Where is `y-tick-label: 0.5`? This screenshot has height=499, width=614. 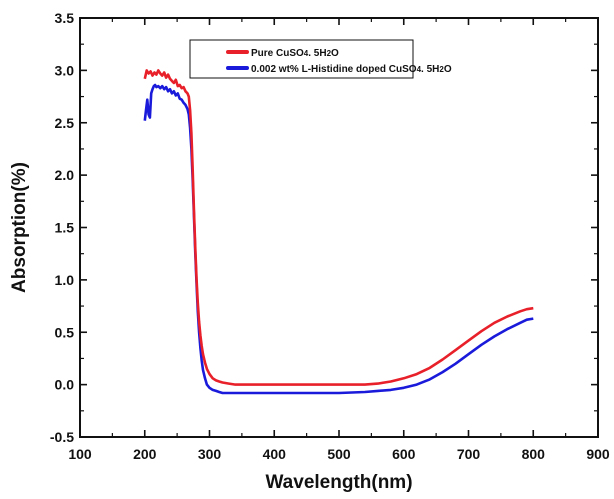 y-tick-label: 0.5 is located at coordinates (65, 332).